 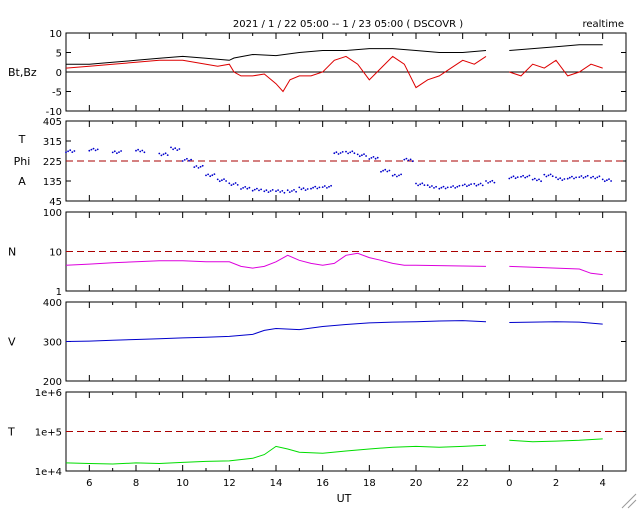 What do you see at coordinates (22, 139) in the screenshot?
I see `y-axis-label: T` at bounding box center [22, 139].